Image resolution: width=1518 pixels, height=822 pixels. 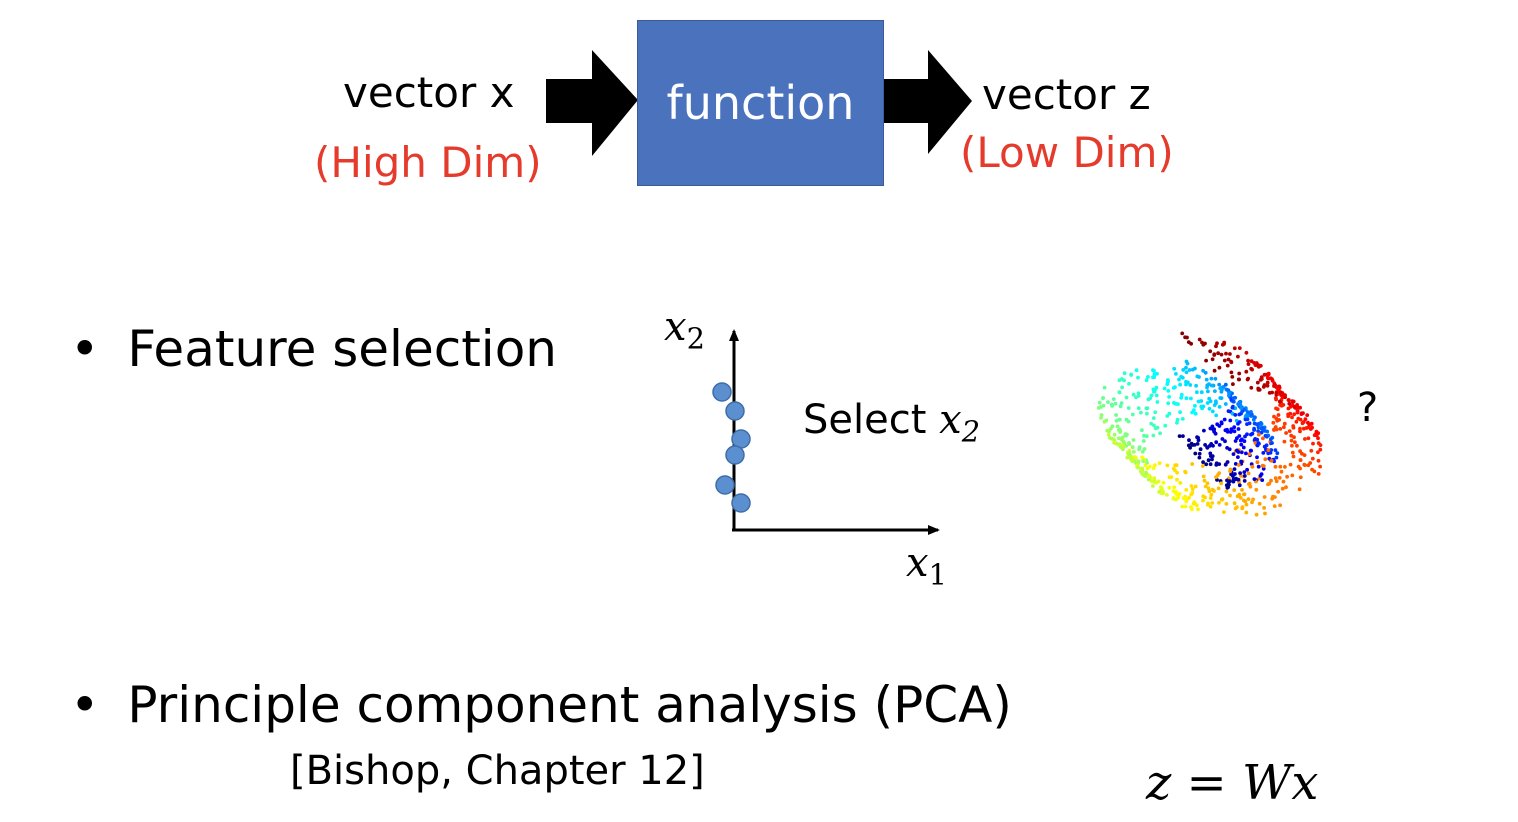 I want to click on output-label: vector z, so click(x=1066, y=94).